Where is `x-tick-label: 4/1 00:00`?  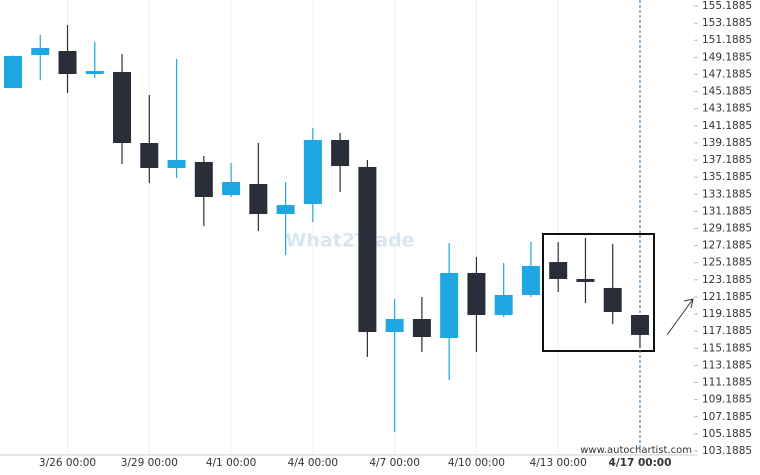
x-tick-label: 4/1 00:00 is located at coordinates (231, 463).